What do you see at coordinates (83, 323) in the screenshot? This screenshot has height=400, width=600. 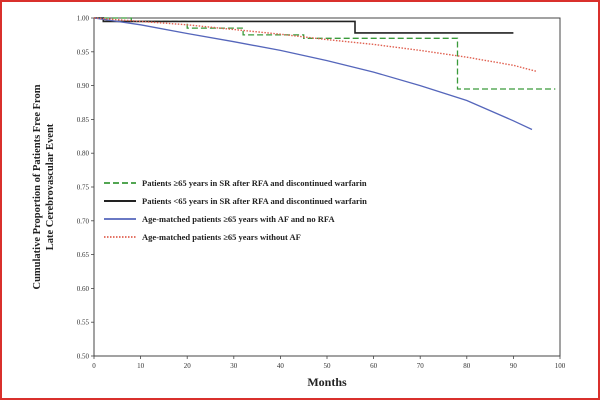 I see `y-tick-label: 0.55` at bounding box center [83, 323].